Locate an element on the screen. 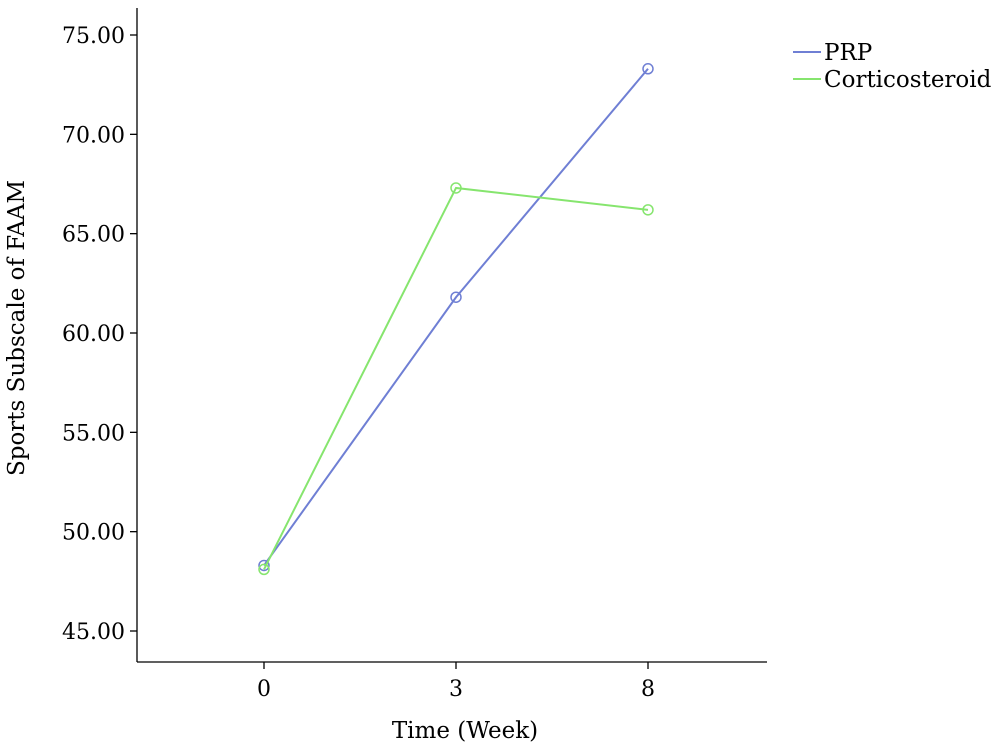  x-tick-label: 8 is located at coordinates (648, 689).